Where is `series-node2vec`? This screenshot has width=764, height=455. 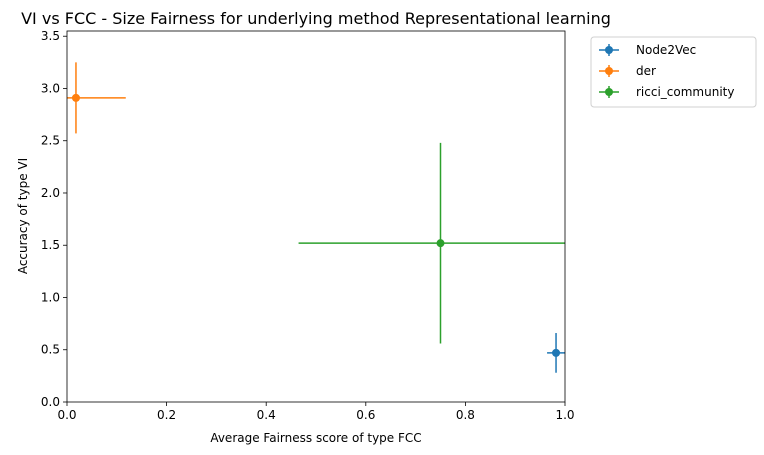 series-node2vec is located at coordinates (556, 353).